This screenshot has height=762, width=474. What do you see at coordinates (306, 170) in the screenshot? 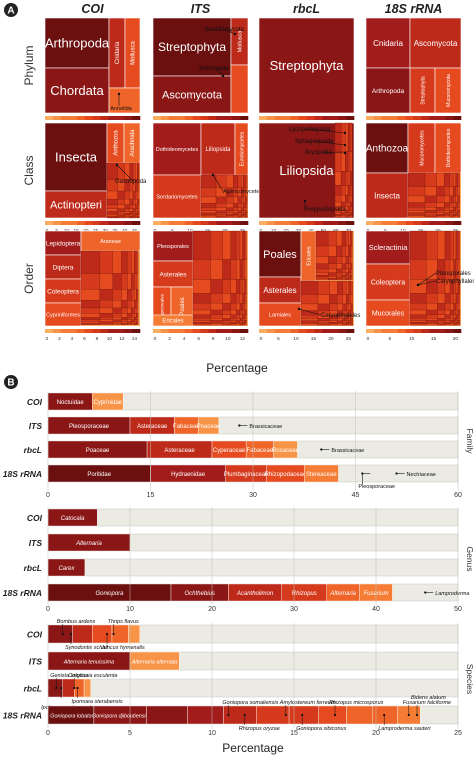
I see `treemap-label-liliopsida: Liliopsida` at bounding box center [306, 170].